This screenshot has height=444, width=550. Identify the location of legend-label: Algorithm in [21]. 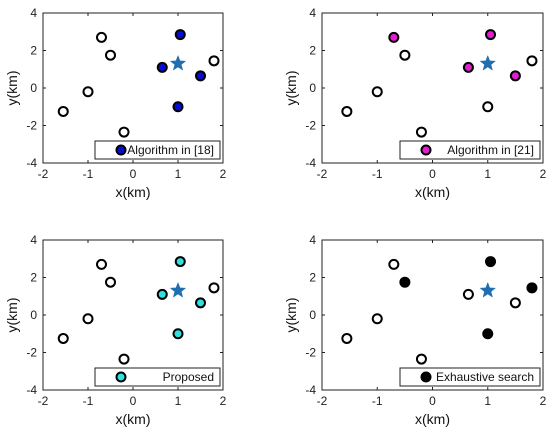
(490, 150).